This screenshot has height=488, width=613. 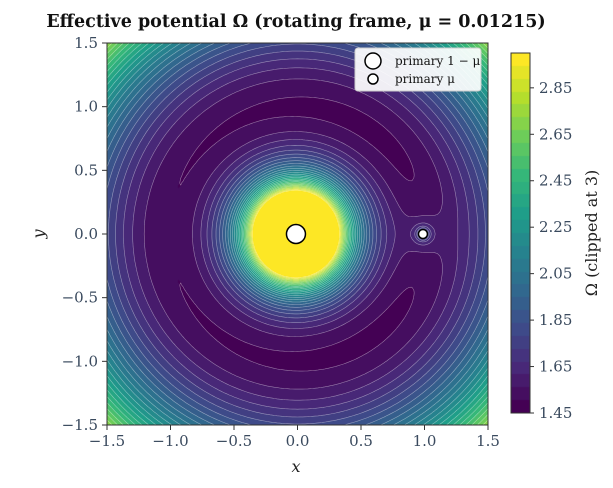 I want to click on y-tick-label: 0.0, so click(x=86, y=234).